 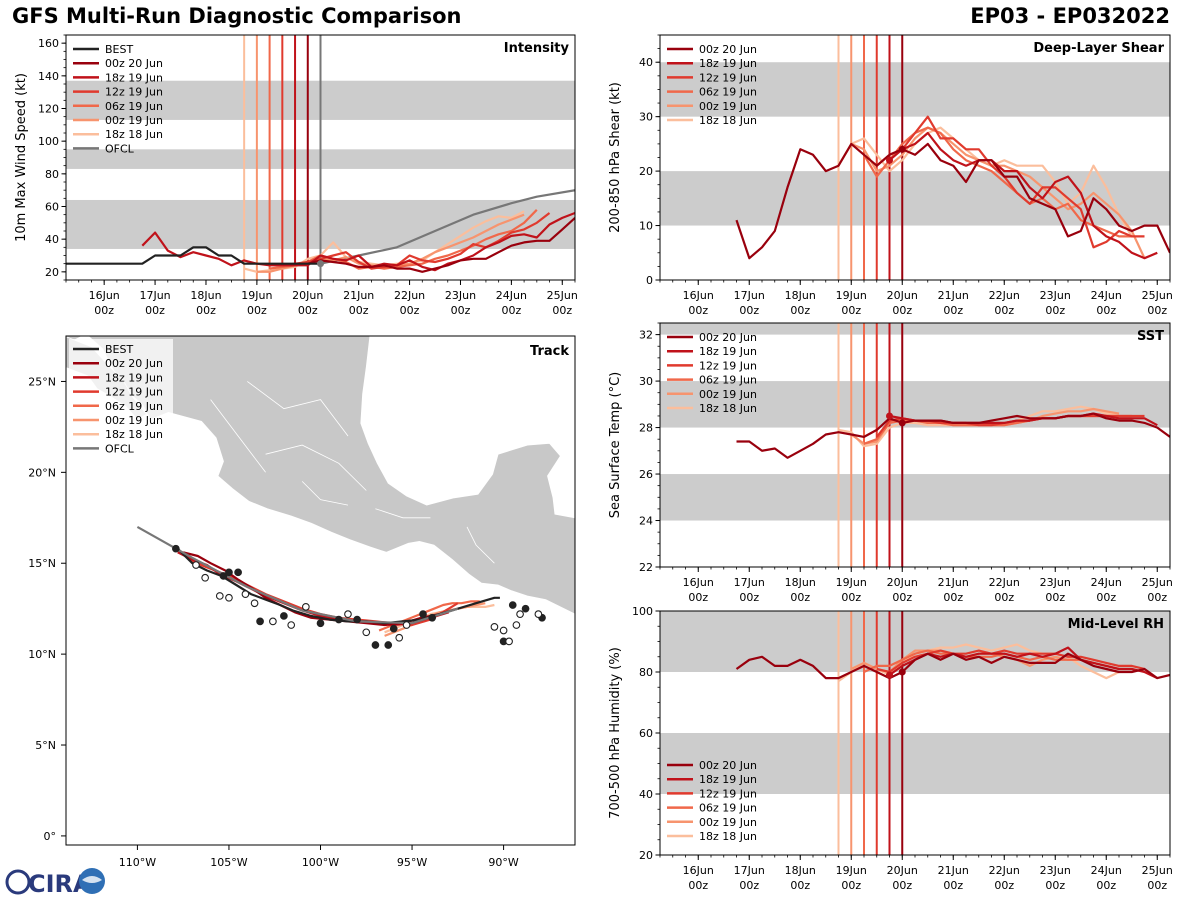 I want to click on intensity-legend-label: 00z 19 Jun, so click(x=134, y=120).